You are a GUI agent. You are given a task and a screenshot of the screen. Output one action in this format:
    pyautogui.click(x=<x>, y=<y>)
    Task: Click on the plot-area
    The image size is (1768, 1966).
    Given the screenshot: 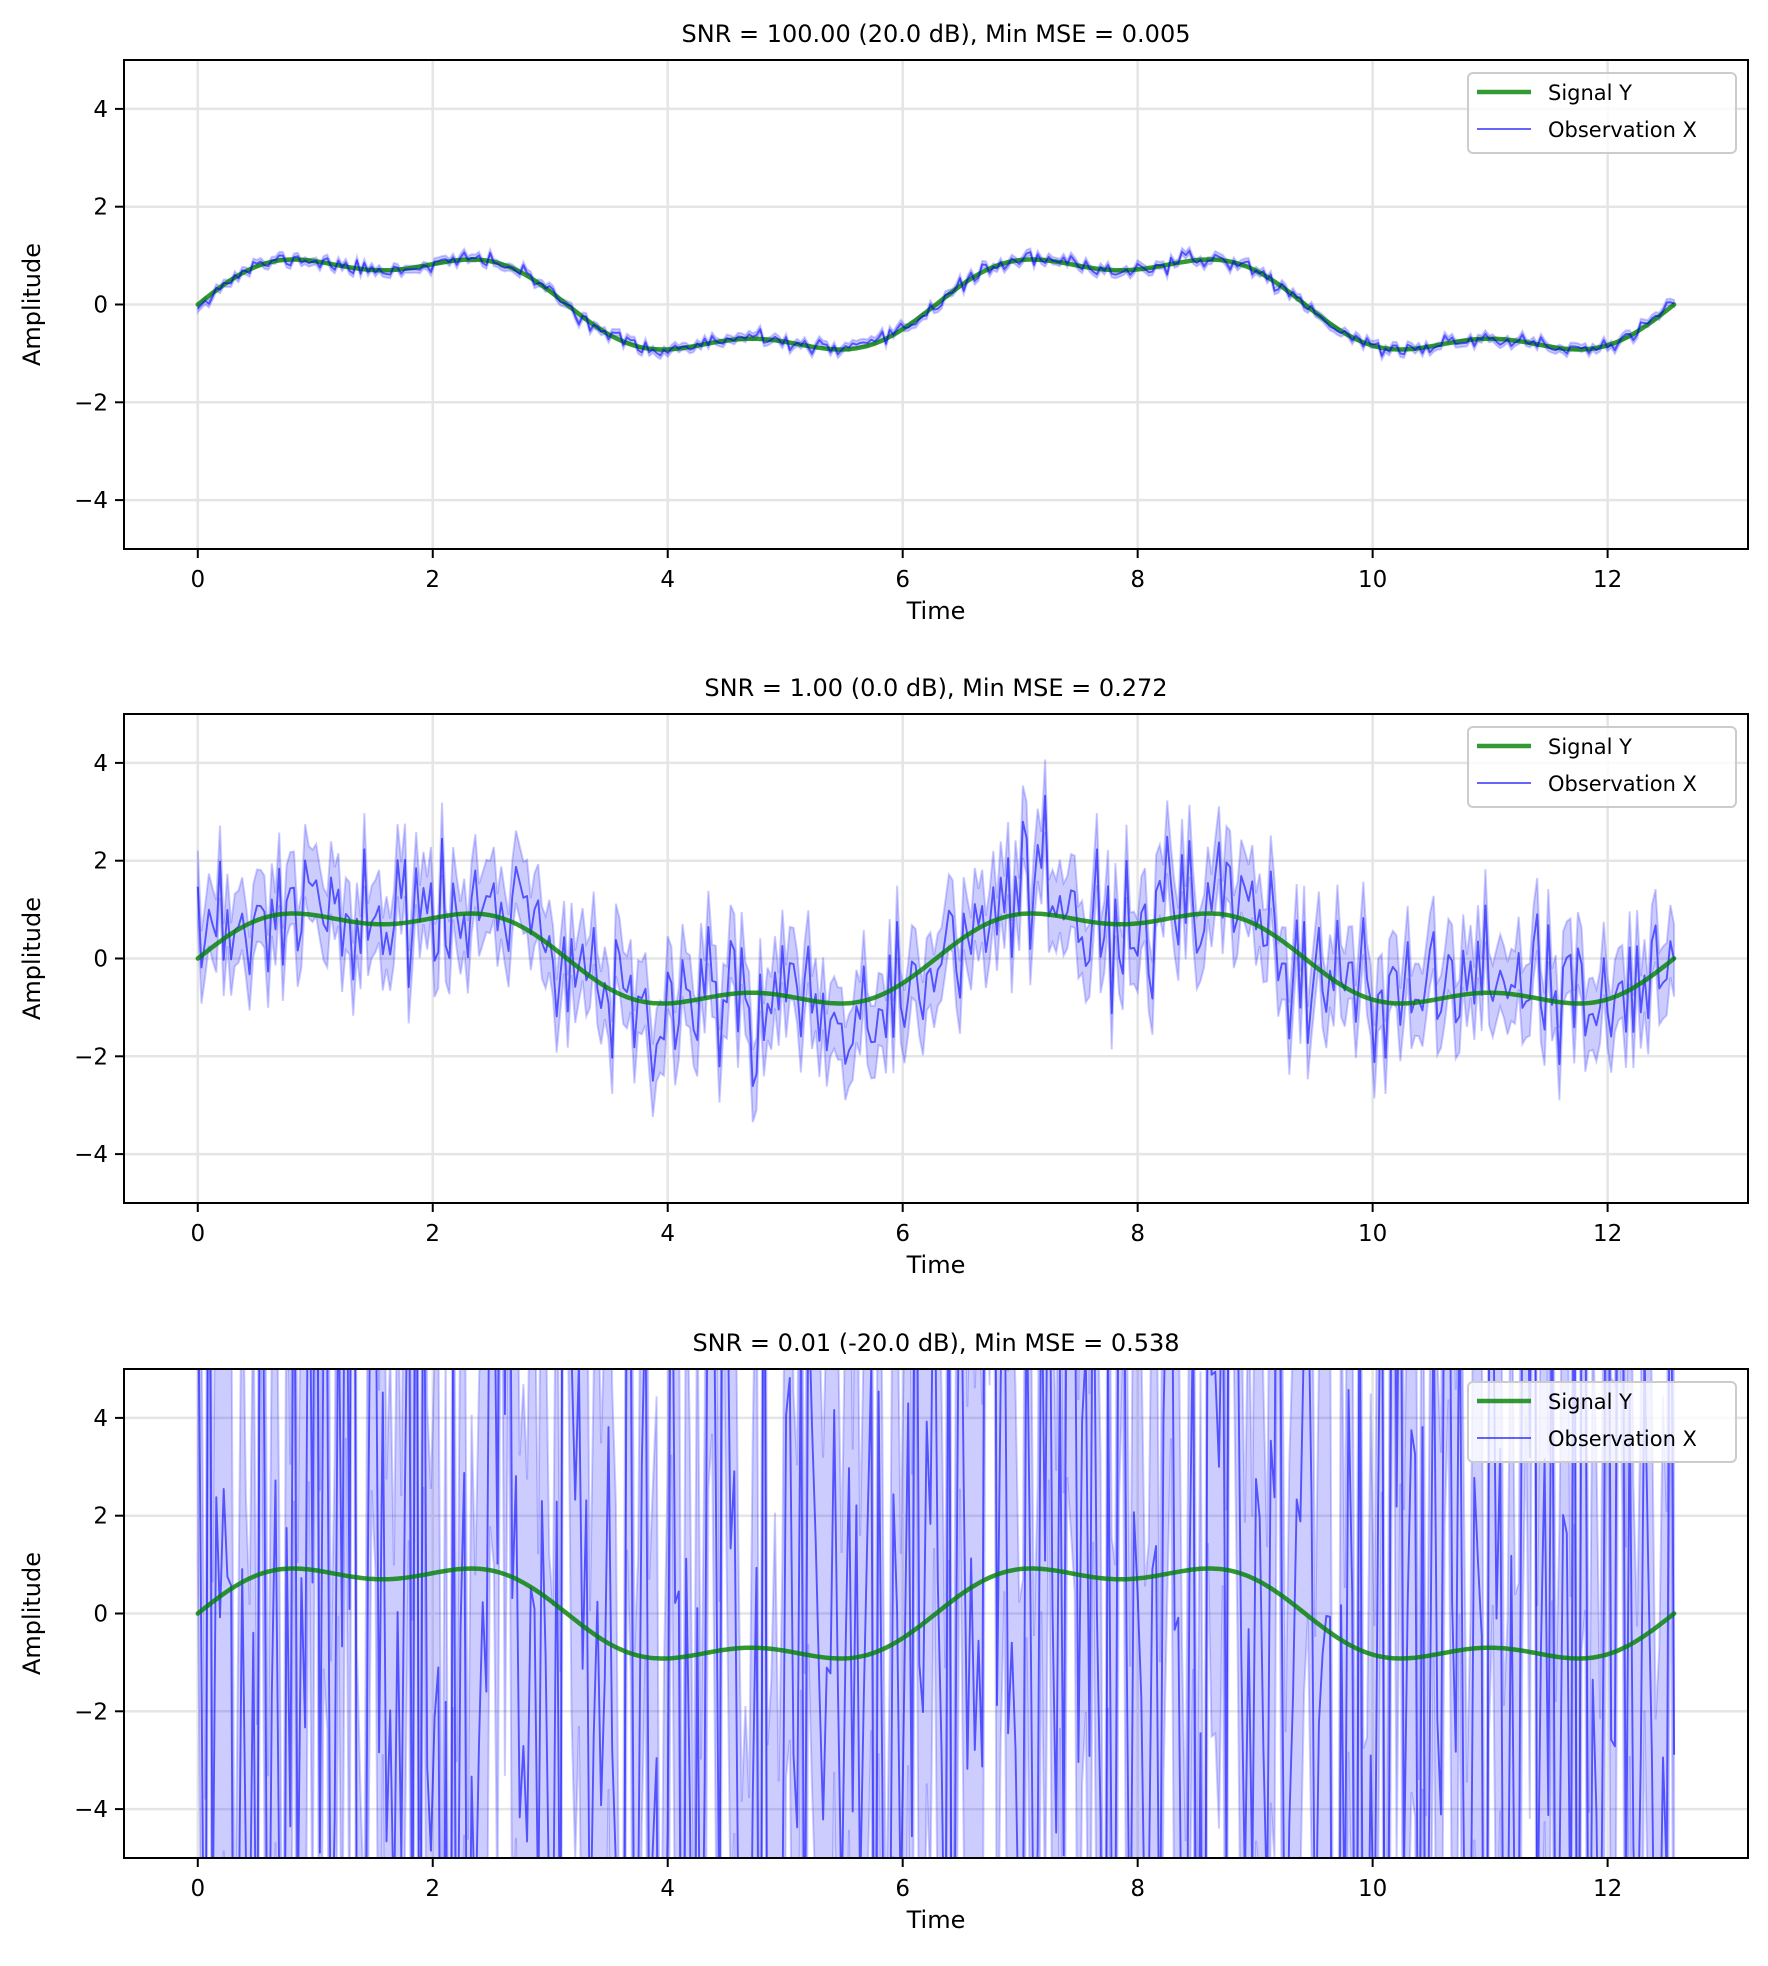 What is the action you would take?
    pyautogui.click(x=936, y=304)
    